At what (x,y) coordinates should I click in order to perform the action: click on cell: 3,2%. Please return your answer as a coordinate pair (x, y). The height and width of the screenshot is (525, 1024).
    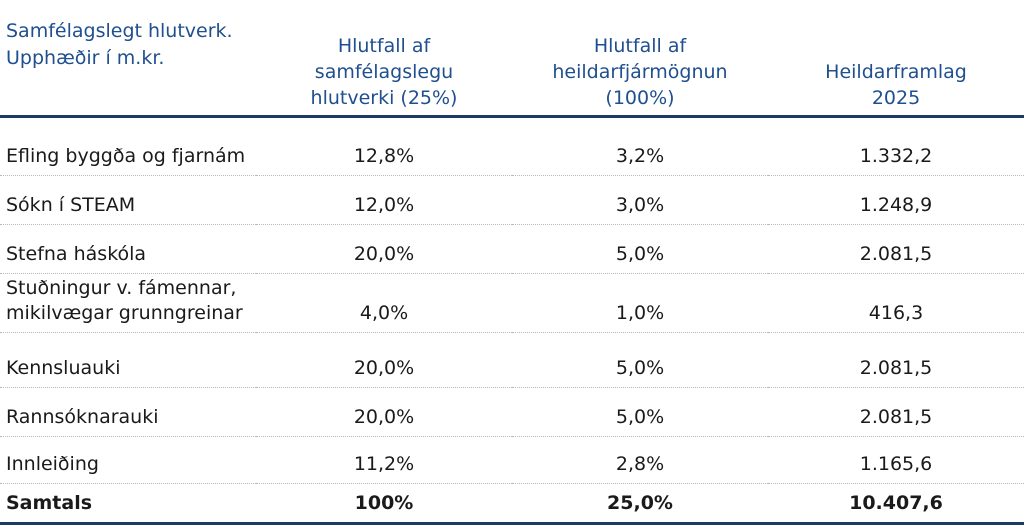
    Looking at the image, I should click on (640, 146).